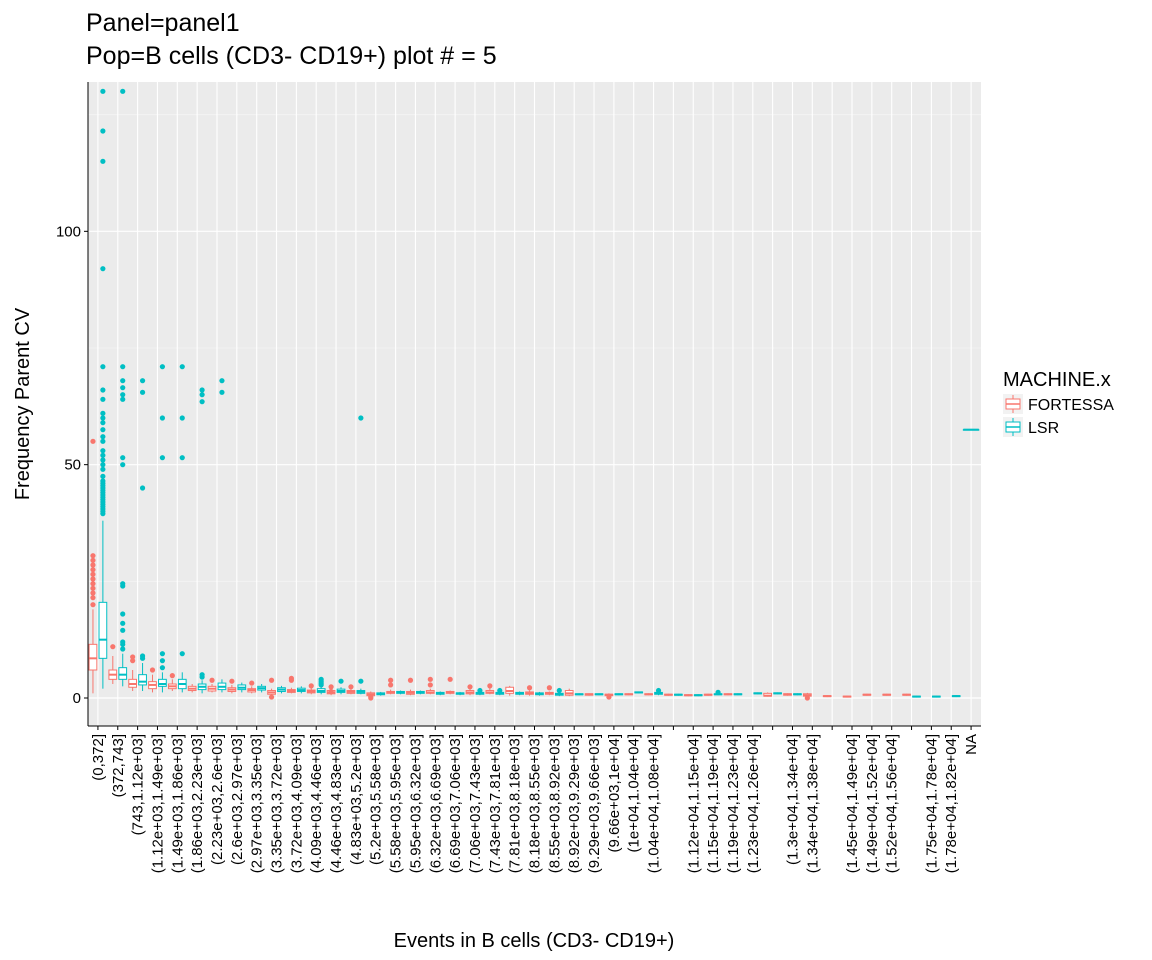  Describe the element at coordinates (177, 803) in the screenshot. I see `x-tick-label: (1.49e+03,1.86e+03]` at that location.